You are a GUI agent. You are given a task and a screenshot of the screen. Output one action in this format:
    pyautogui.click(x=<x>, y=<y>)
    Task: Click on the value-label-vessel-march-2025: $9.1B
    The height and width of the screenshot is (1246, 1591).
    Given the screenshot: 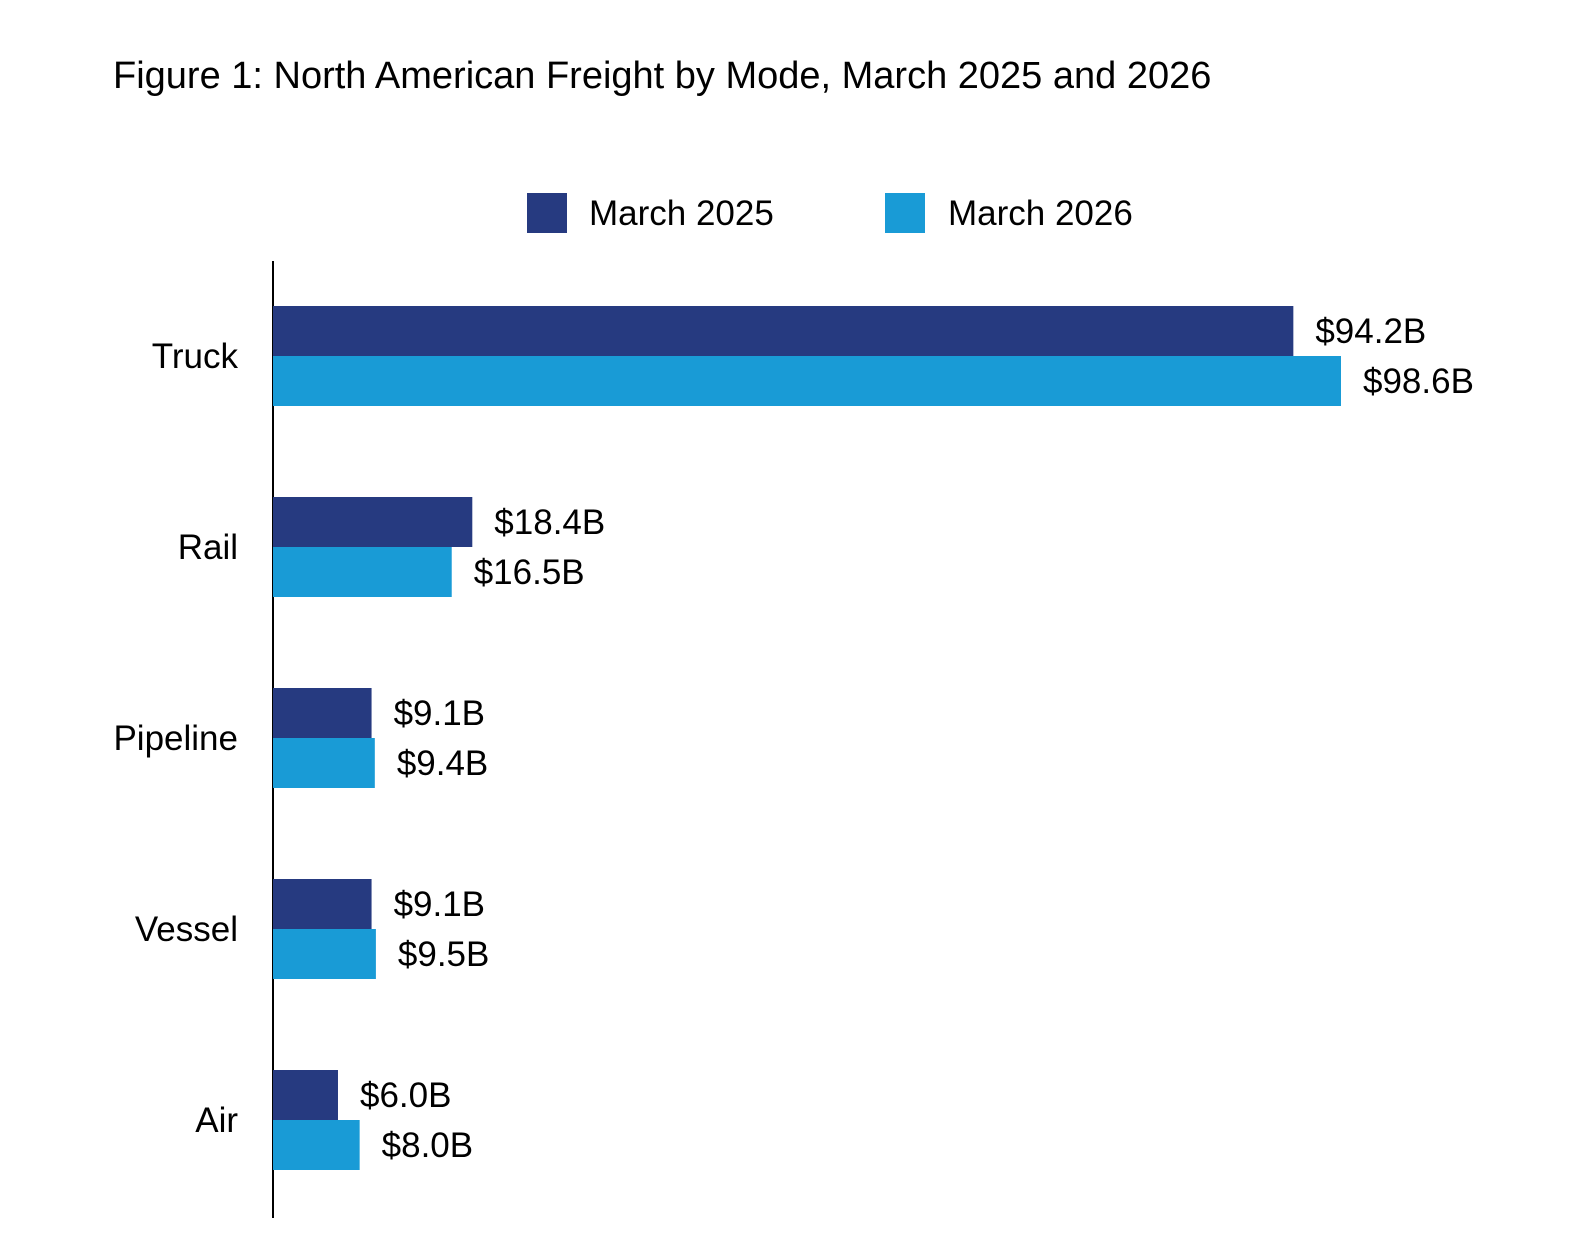 What is the action you would take?
    pyautogui.click(x=439, y=904)
    